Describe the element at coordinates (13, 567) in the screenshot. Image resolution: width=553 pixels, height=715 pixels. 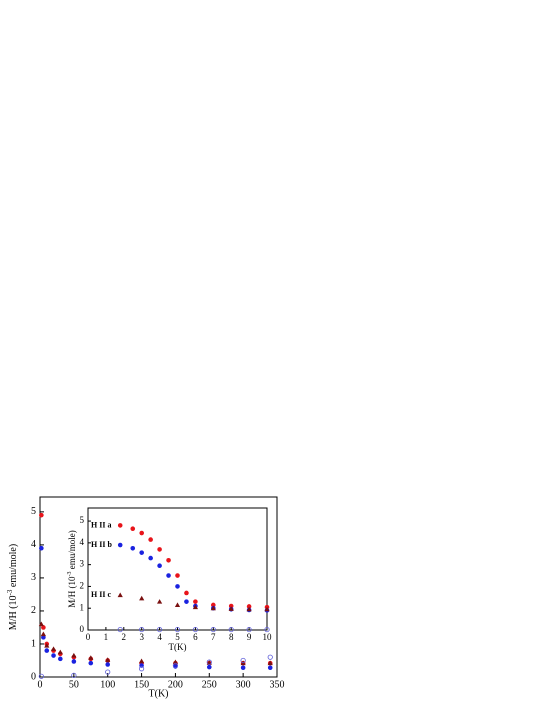
I see `y-axis-label-part: emu/mole)` at that location.